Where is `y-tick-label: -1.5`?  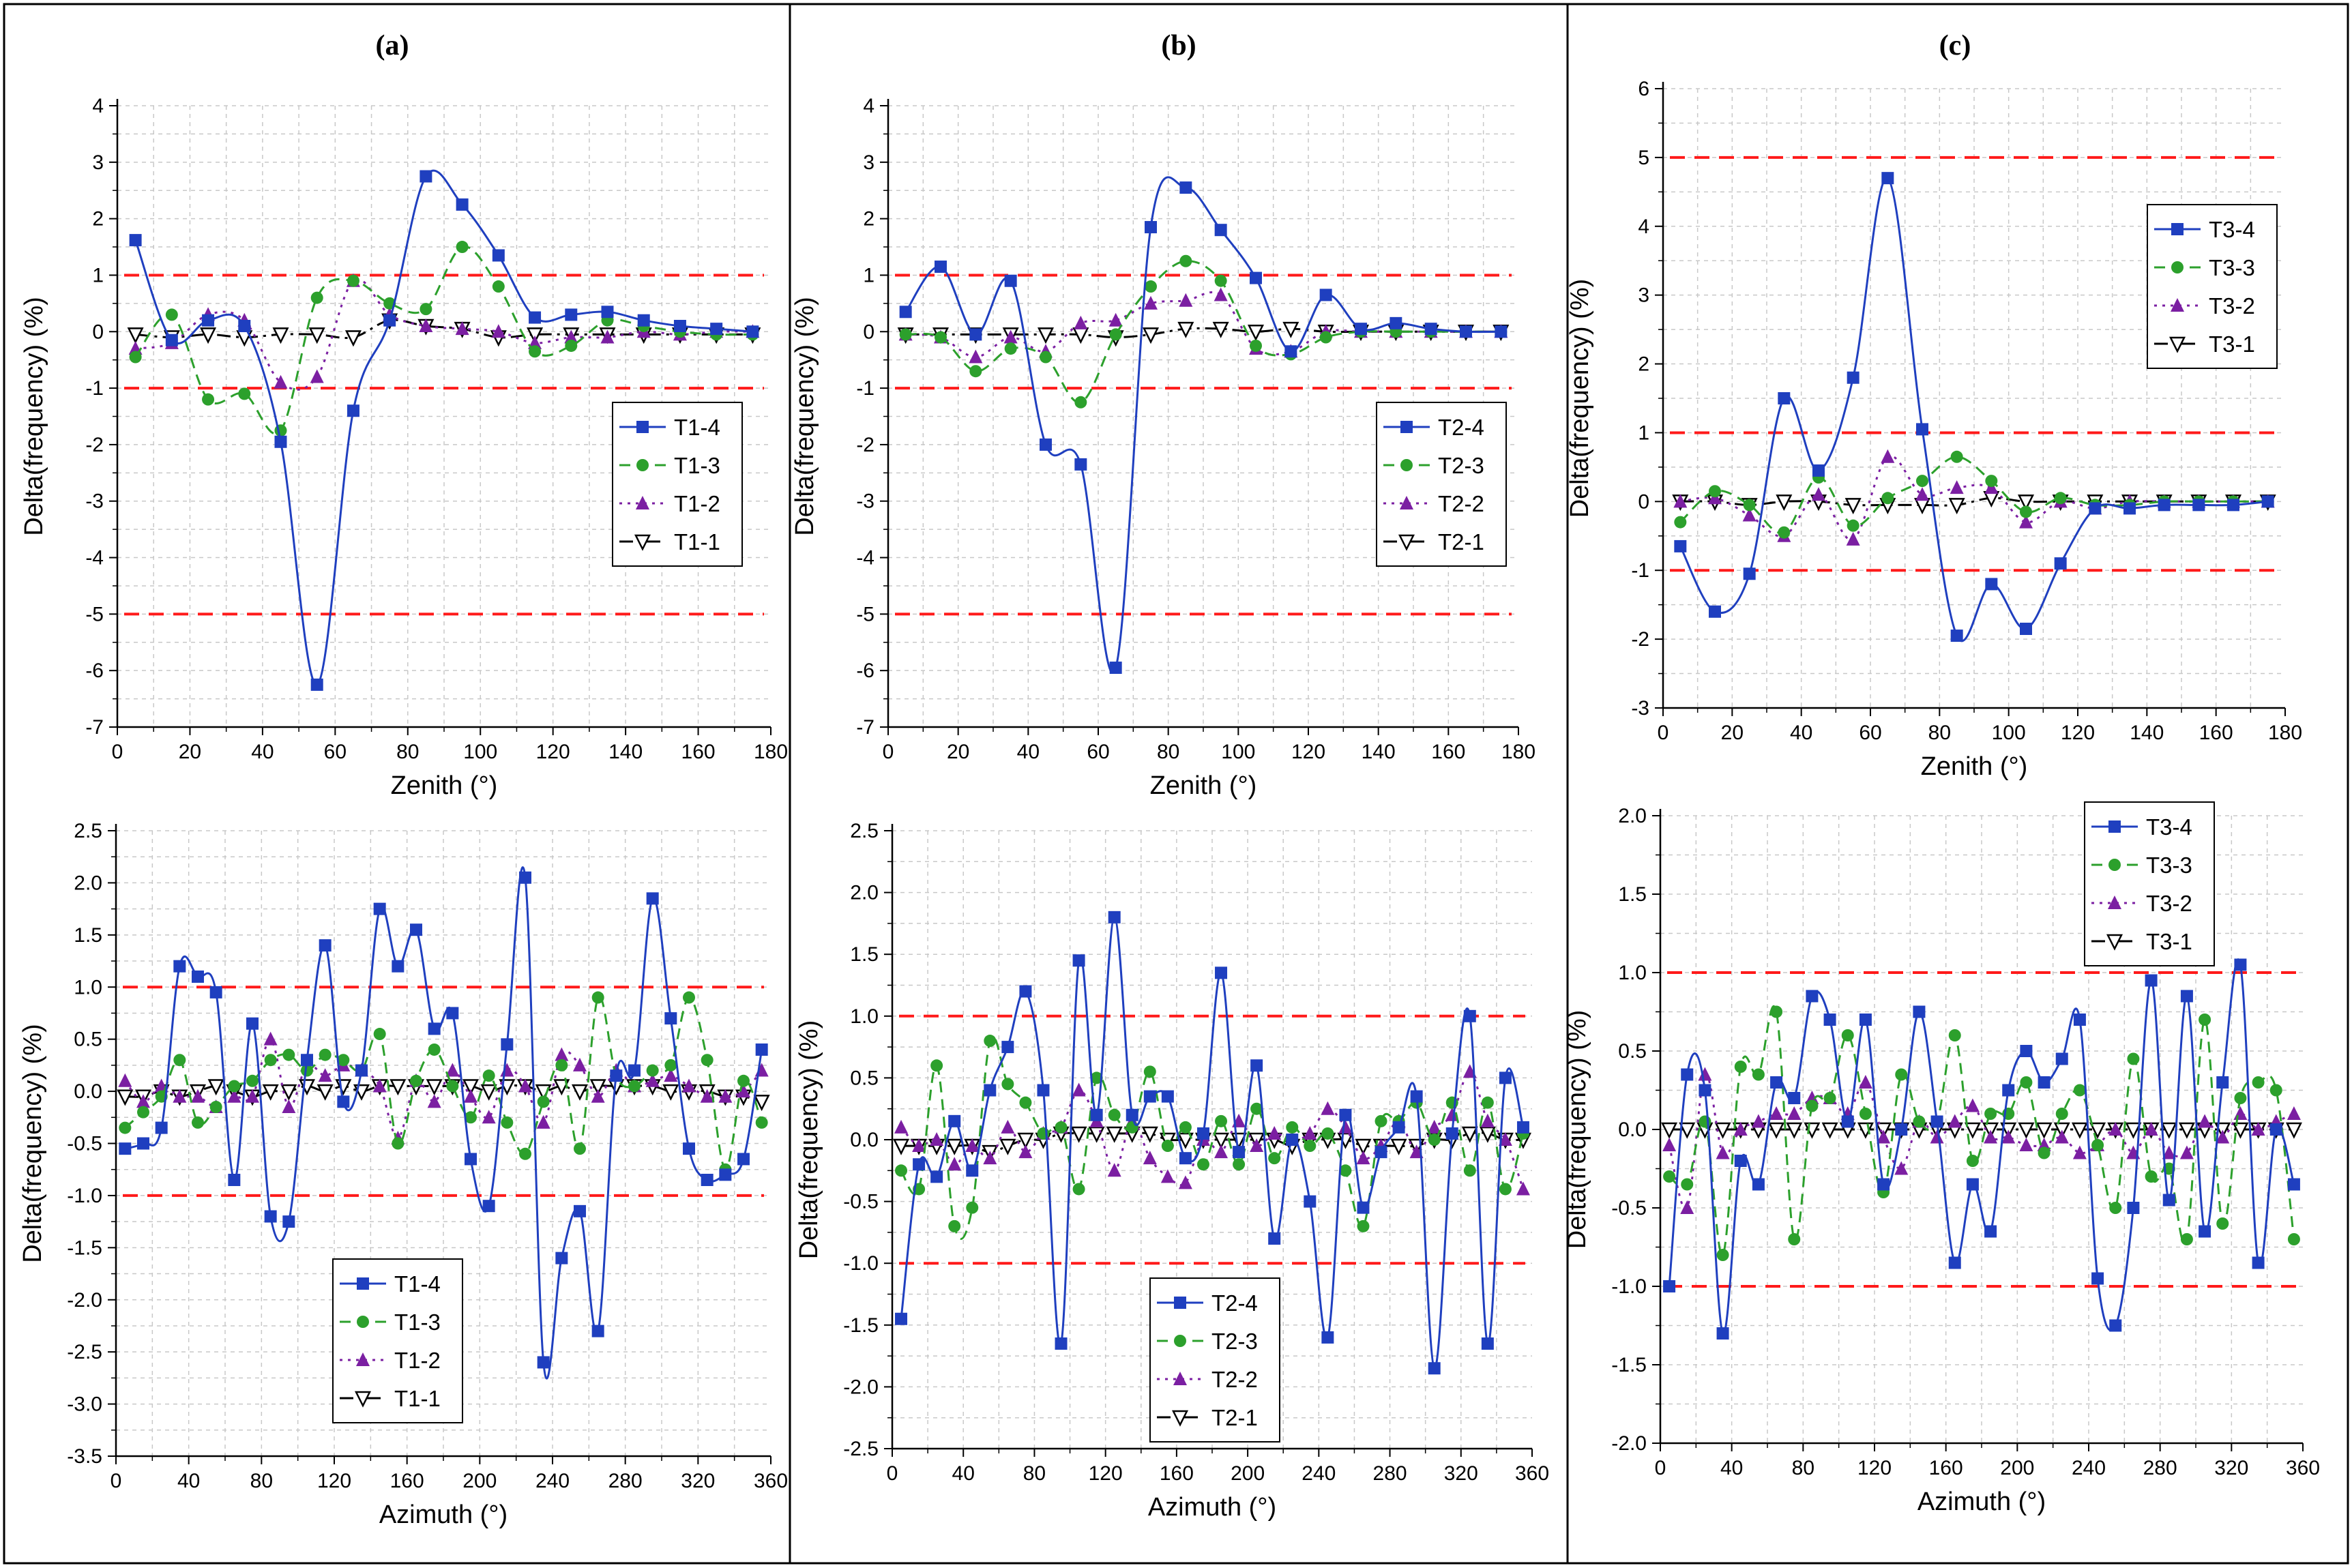 y-tick-label: -1.5 is located at coordinates (84, 1248).